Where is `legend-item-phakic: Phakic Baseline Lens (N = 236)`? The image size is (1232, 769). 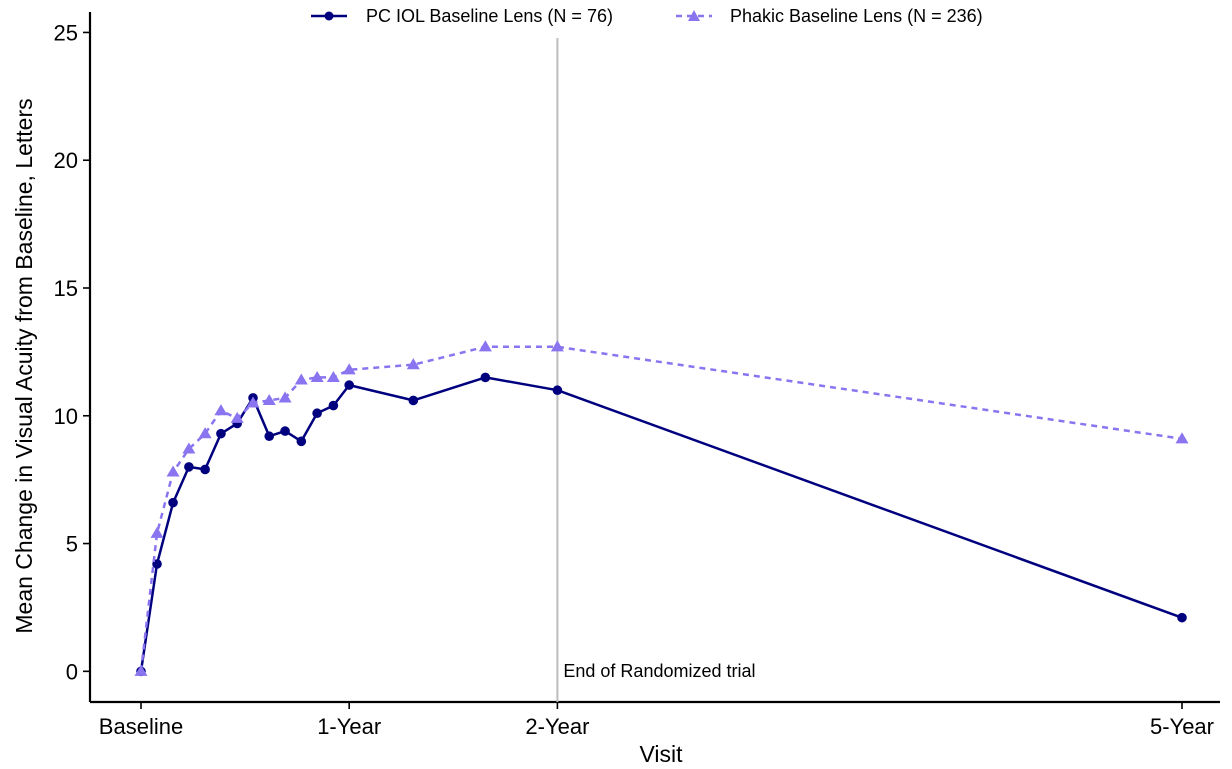 legend-item-phakic: Phakic Baseline Lens (N = 236) is located at coordinates (829, 16).